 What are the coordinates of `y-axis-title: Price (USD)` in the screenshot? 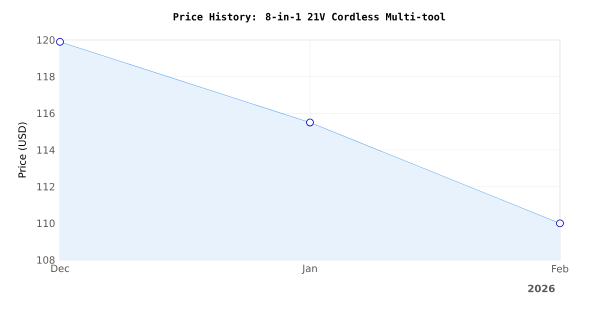 It's located at (23, 150).